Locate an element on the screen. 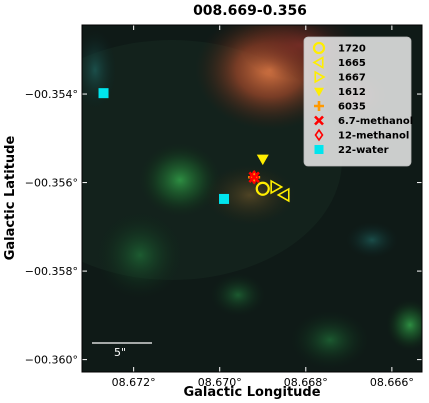 The height and width of the screenshot is (403, 429). legend-label: 1665 is located at coordinates (352, 63).